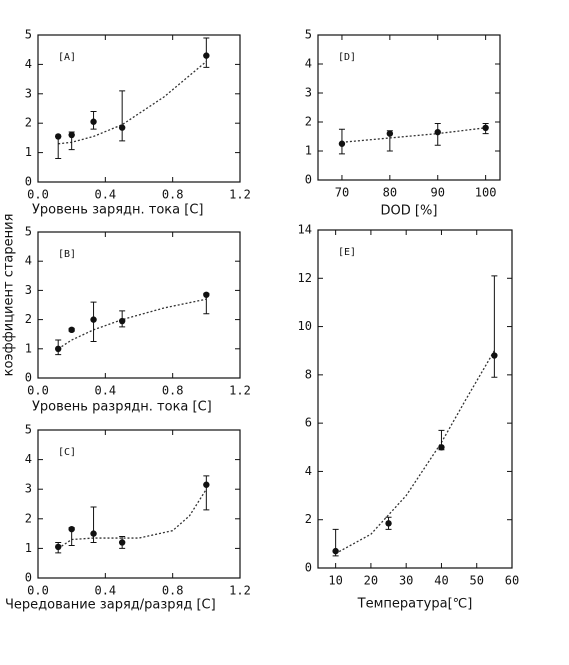 This screenshot has width=569, height=665. I want to click on panel-annotation: [E], so click(347, 252).